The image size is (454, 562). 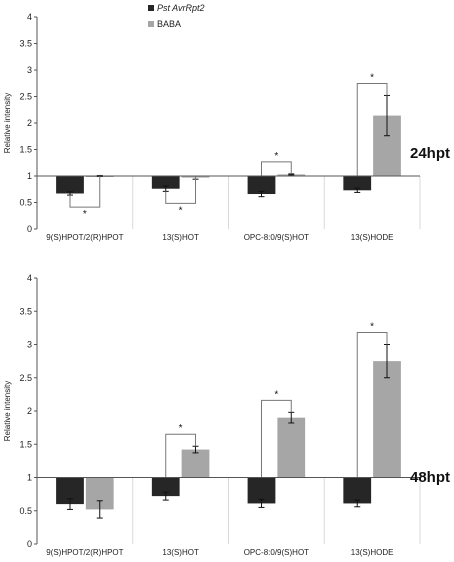 I want to click on legend-label-baba: BABA, so click(x=169, y=24).